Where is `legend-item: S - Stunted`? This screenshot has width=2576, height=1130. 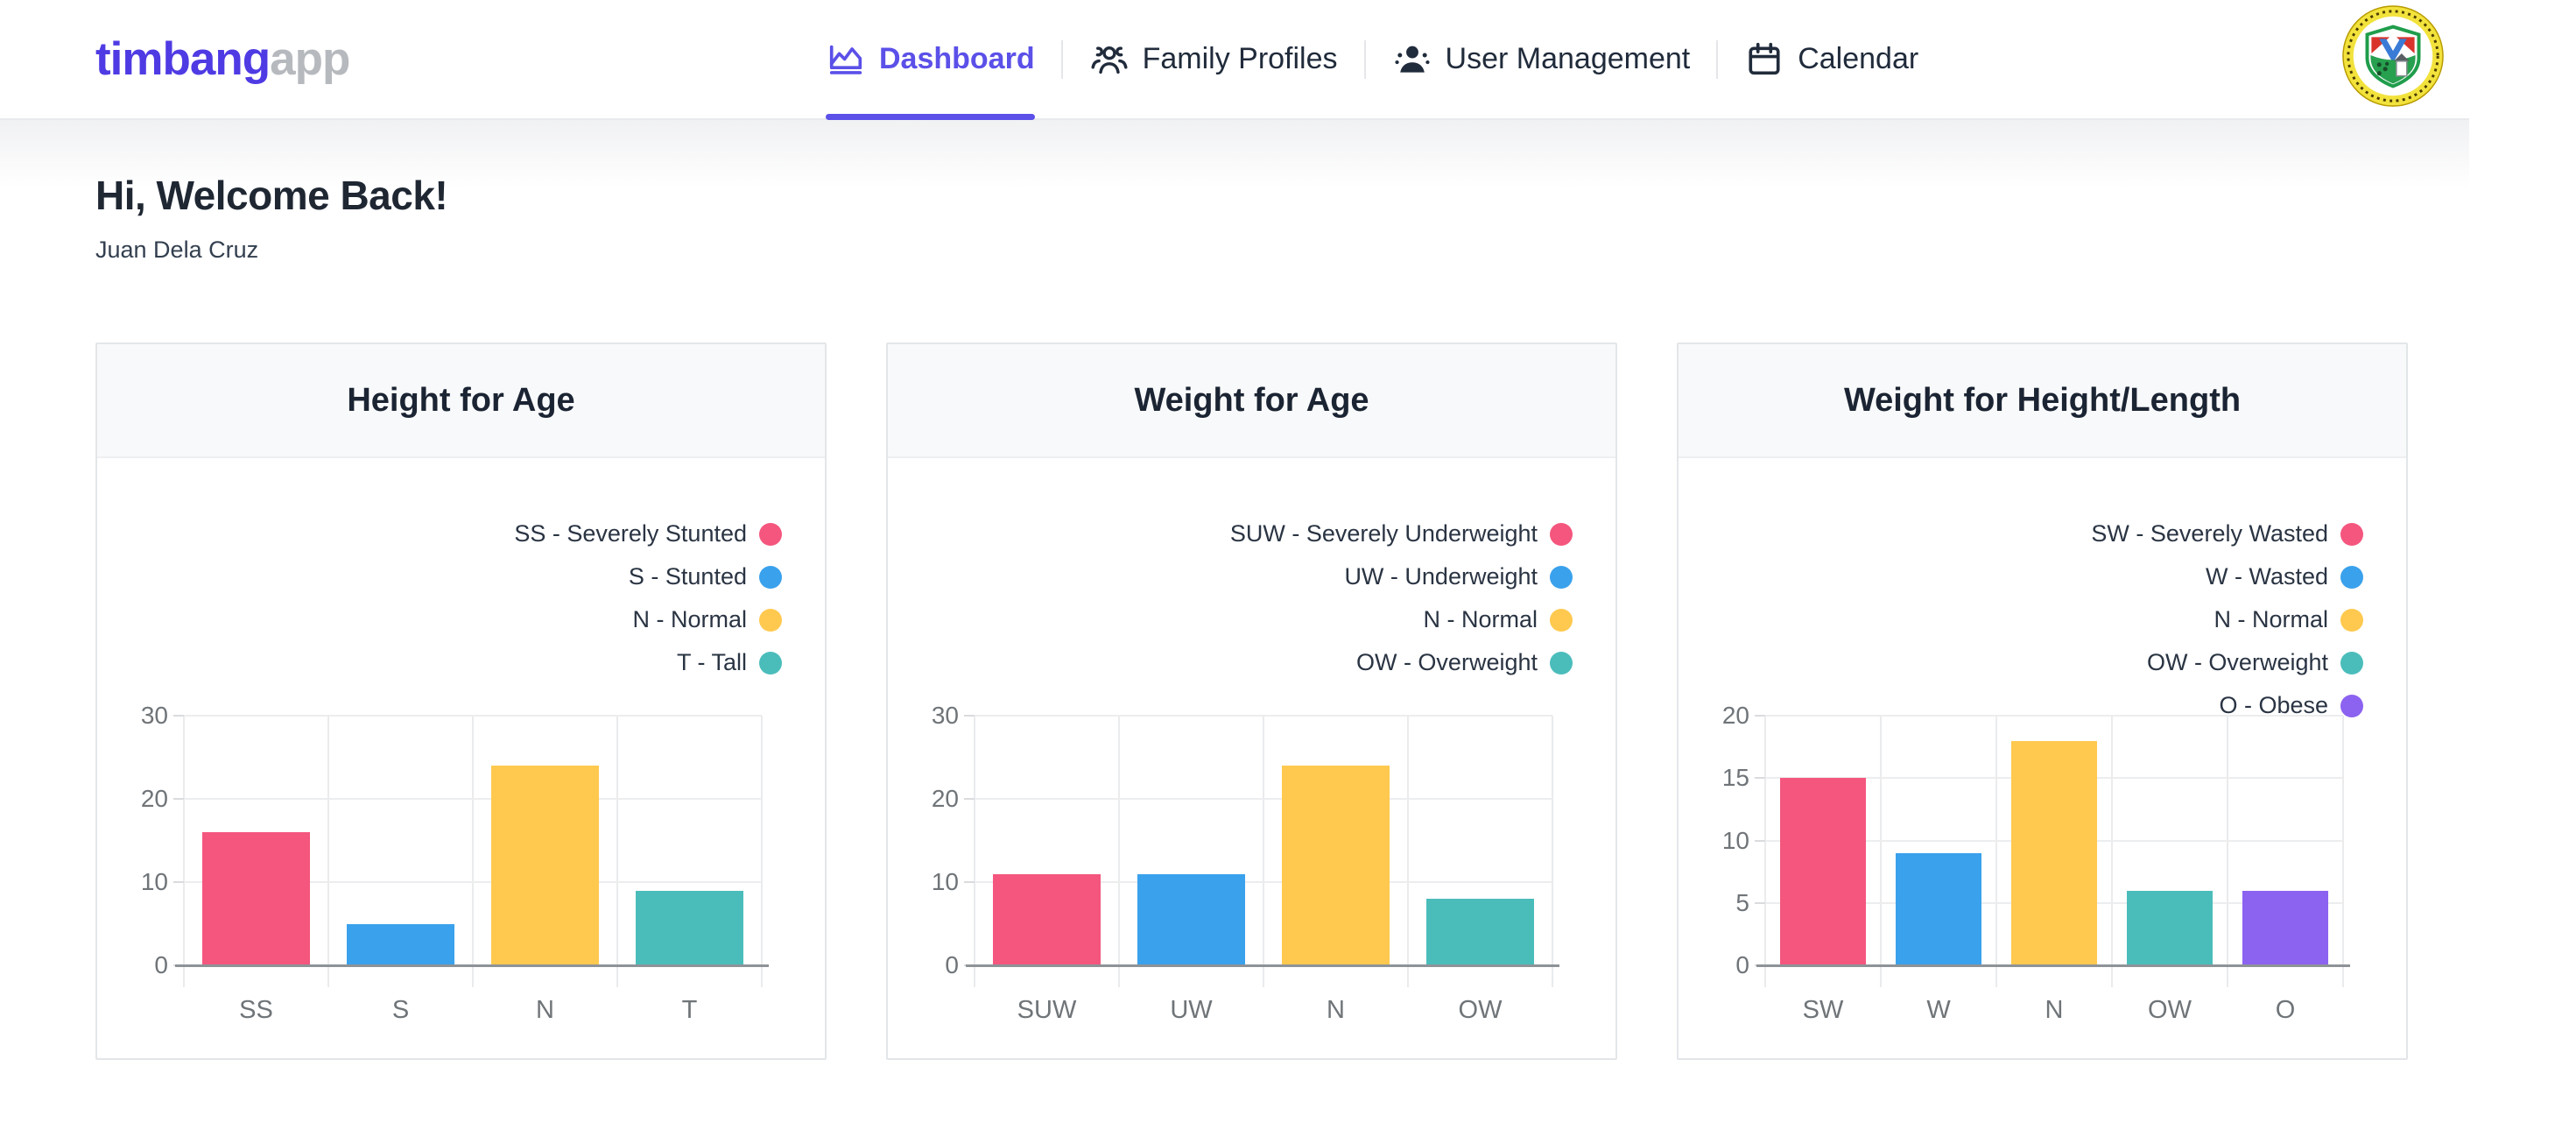 legend-item: S - Stunted is located at coordinates (648, 576).